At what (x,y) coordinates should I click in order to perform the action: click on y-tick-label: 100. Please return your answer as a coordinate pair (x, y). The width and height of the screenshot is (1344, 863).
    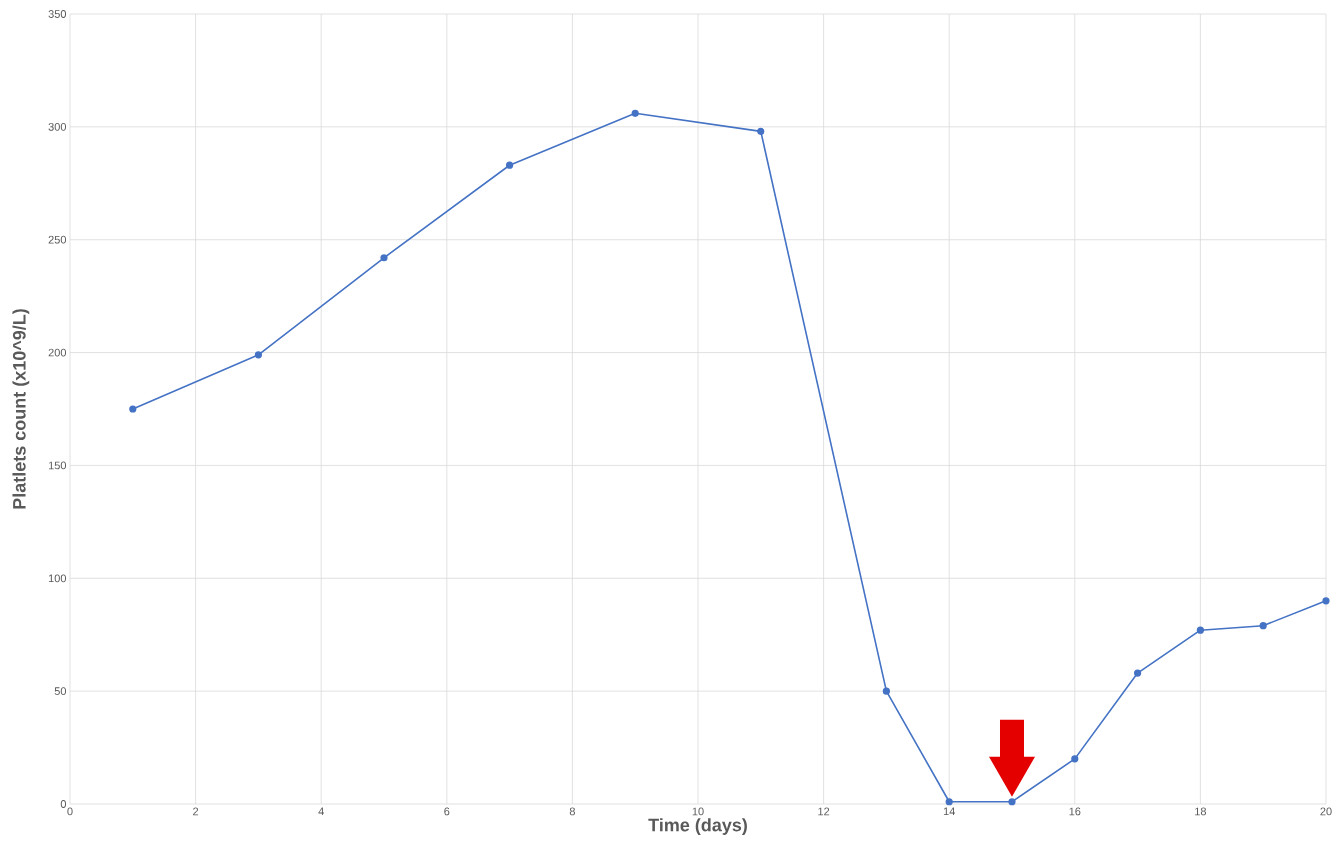
    Looking at the image, I should click on (57, 578).